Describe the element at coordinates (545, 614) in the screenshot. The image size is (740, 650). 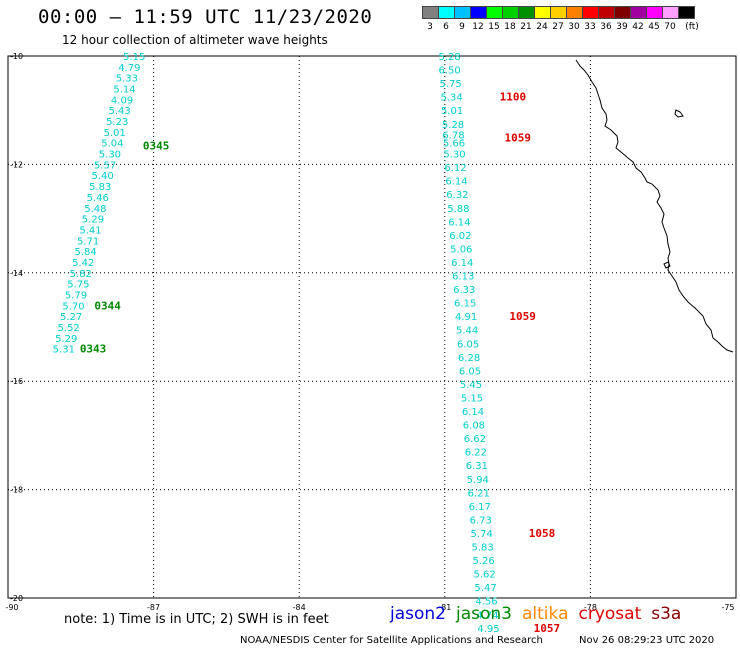
I see `satellite-legend-altika: altika` at that location.